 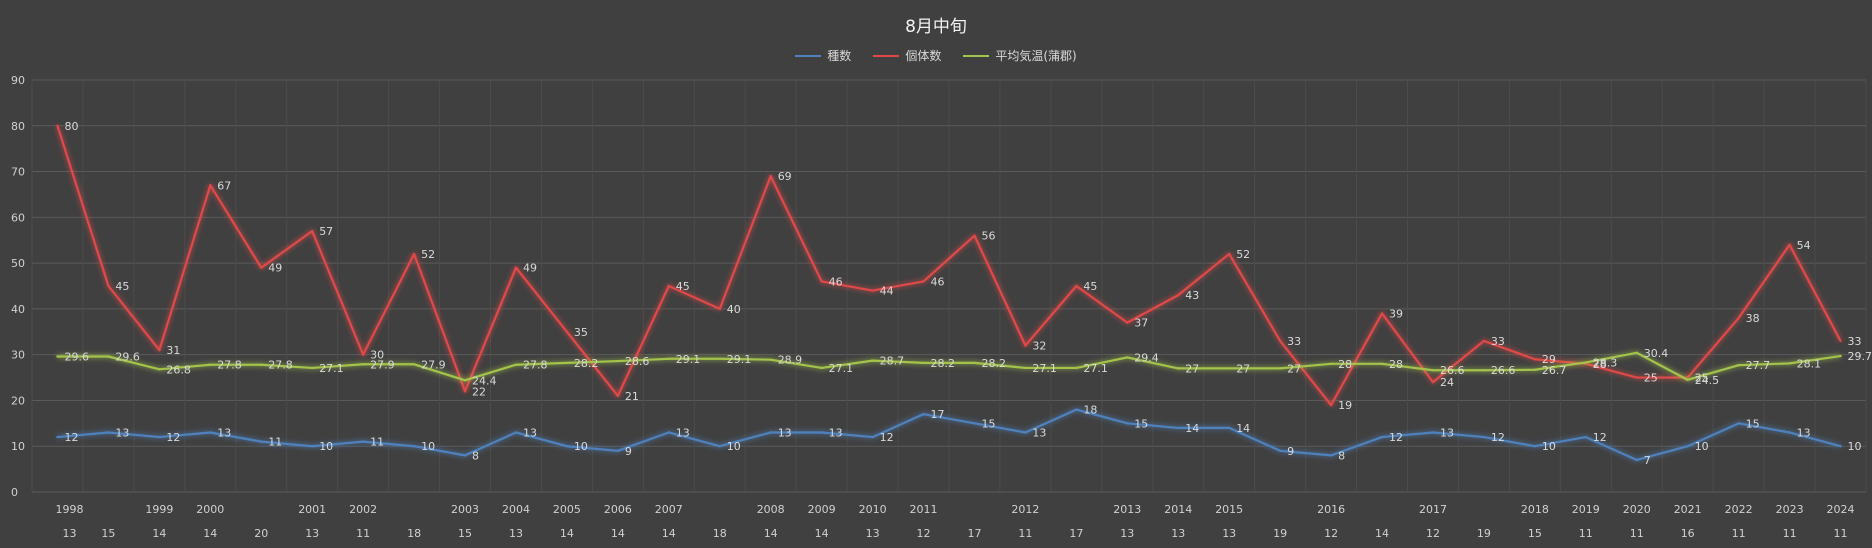 I want to click on data-label: 35, so click(x=581, y=332).